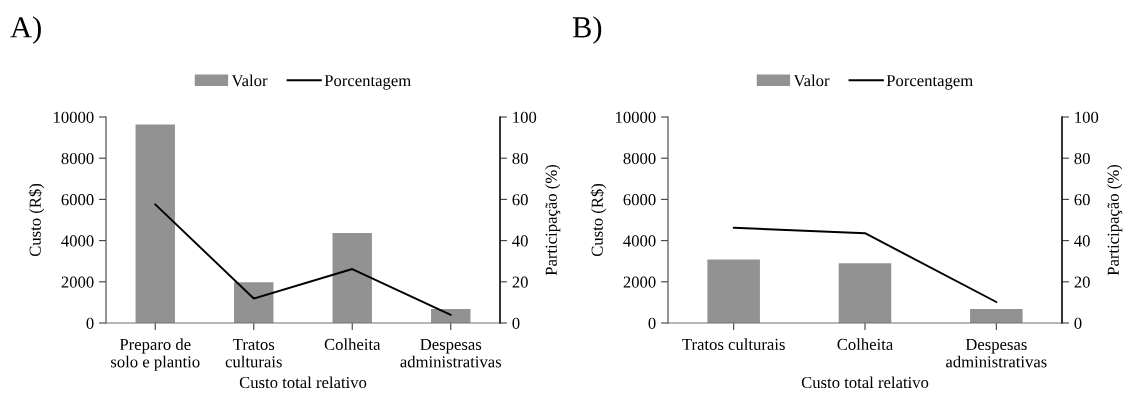  Describe the element at coordinates (303, 259) in the screenshot. I see `line-series` at that location.